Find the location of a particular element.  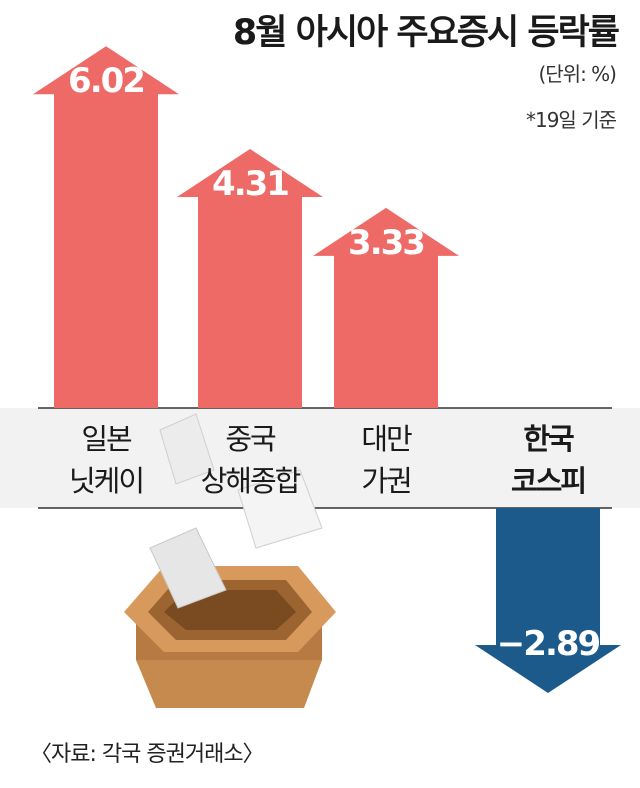

category-label-3-line-2: 가권 is located at coordinates (385, 481).